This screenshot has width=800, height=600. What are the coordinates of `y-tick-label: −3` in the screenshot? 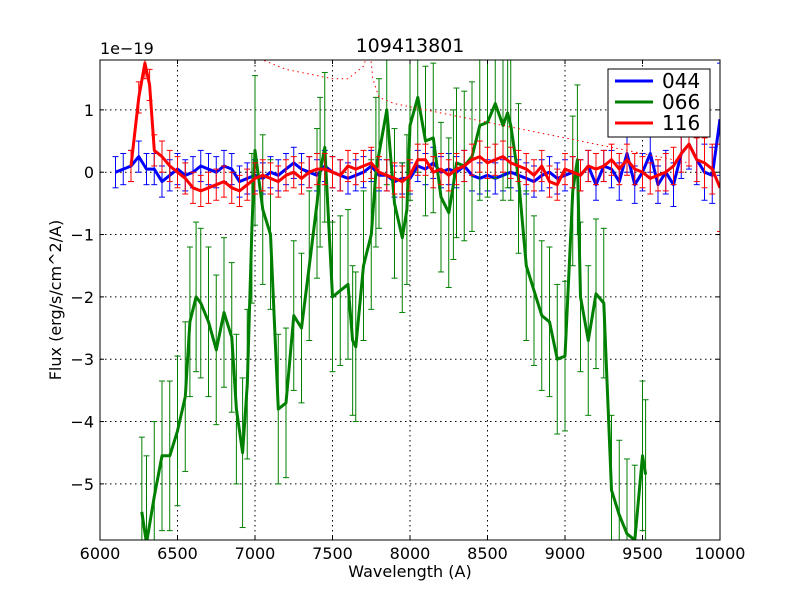 It's located at (82, 359).